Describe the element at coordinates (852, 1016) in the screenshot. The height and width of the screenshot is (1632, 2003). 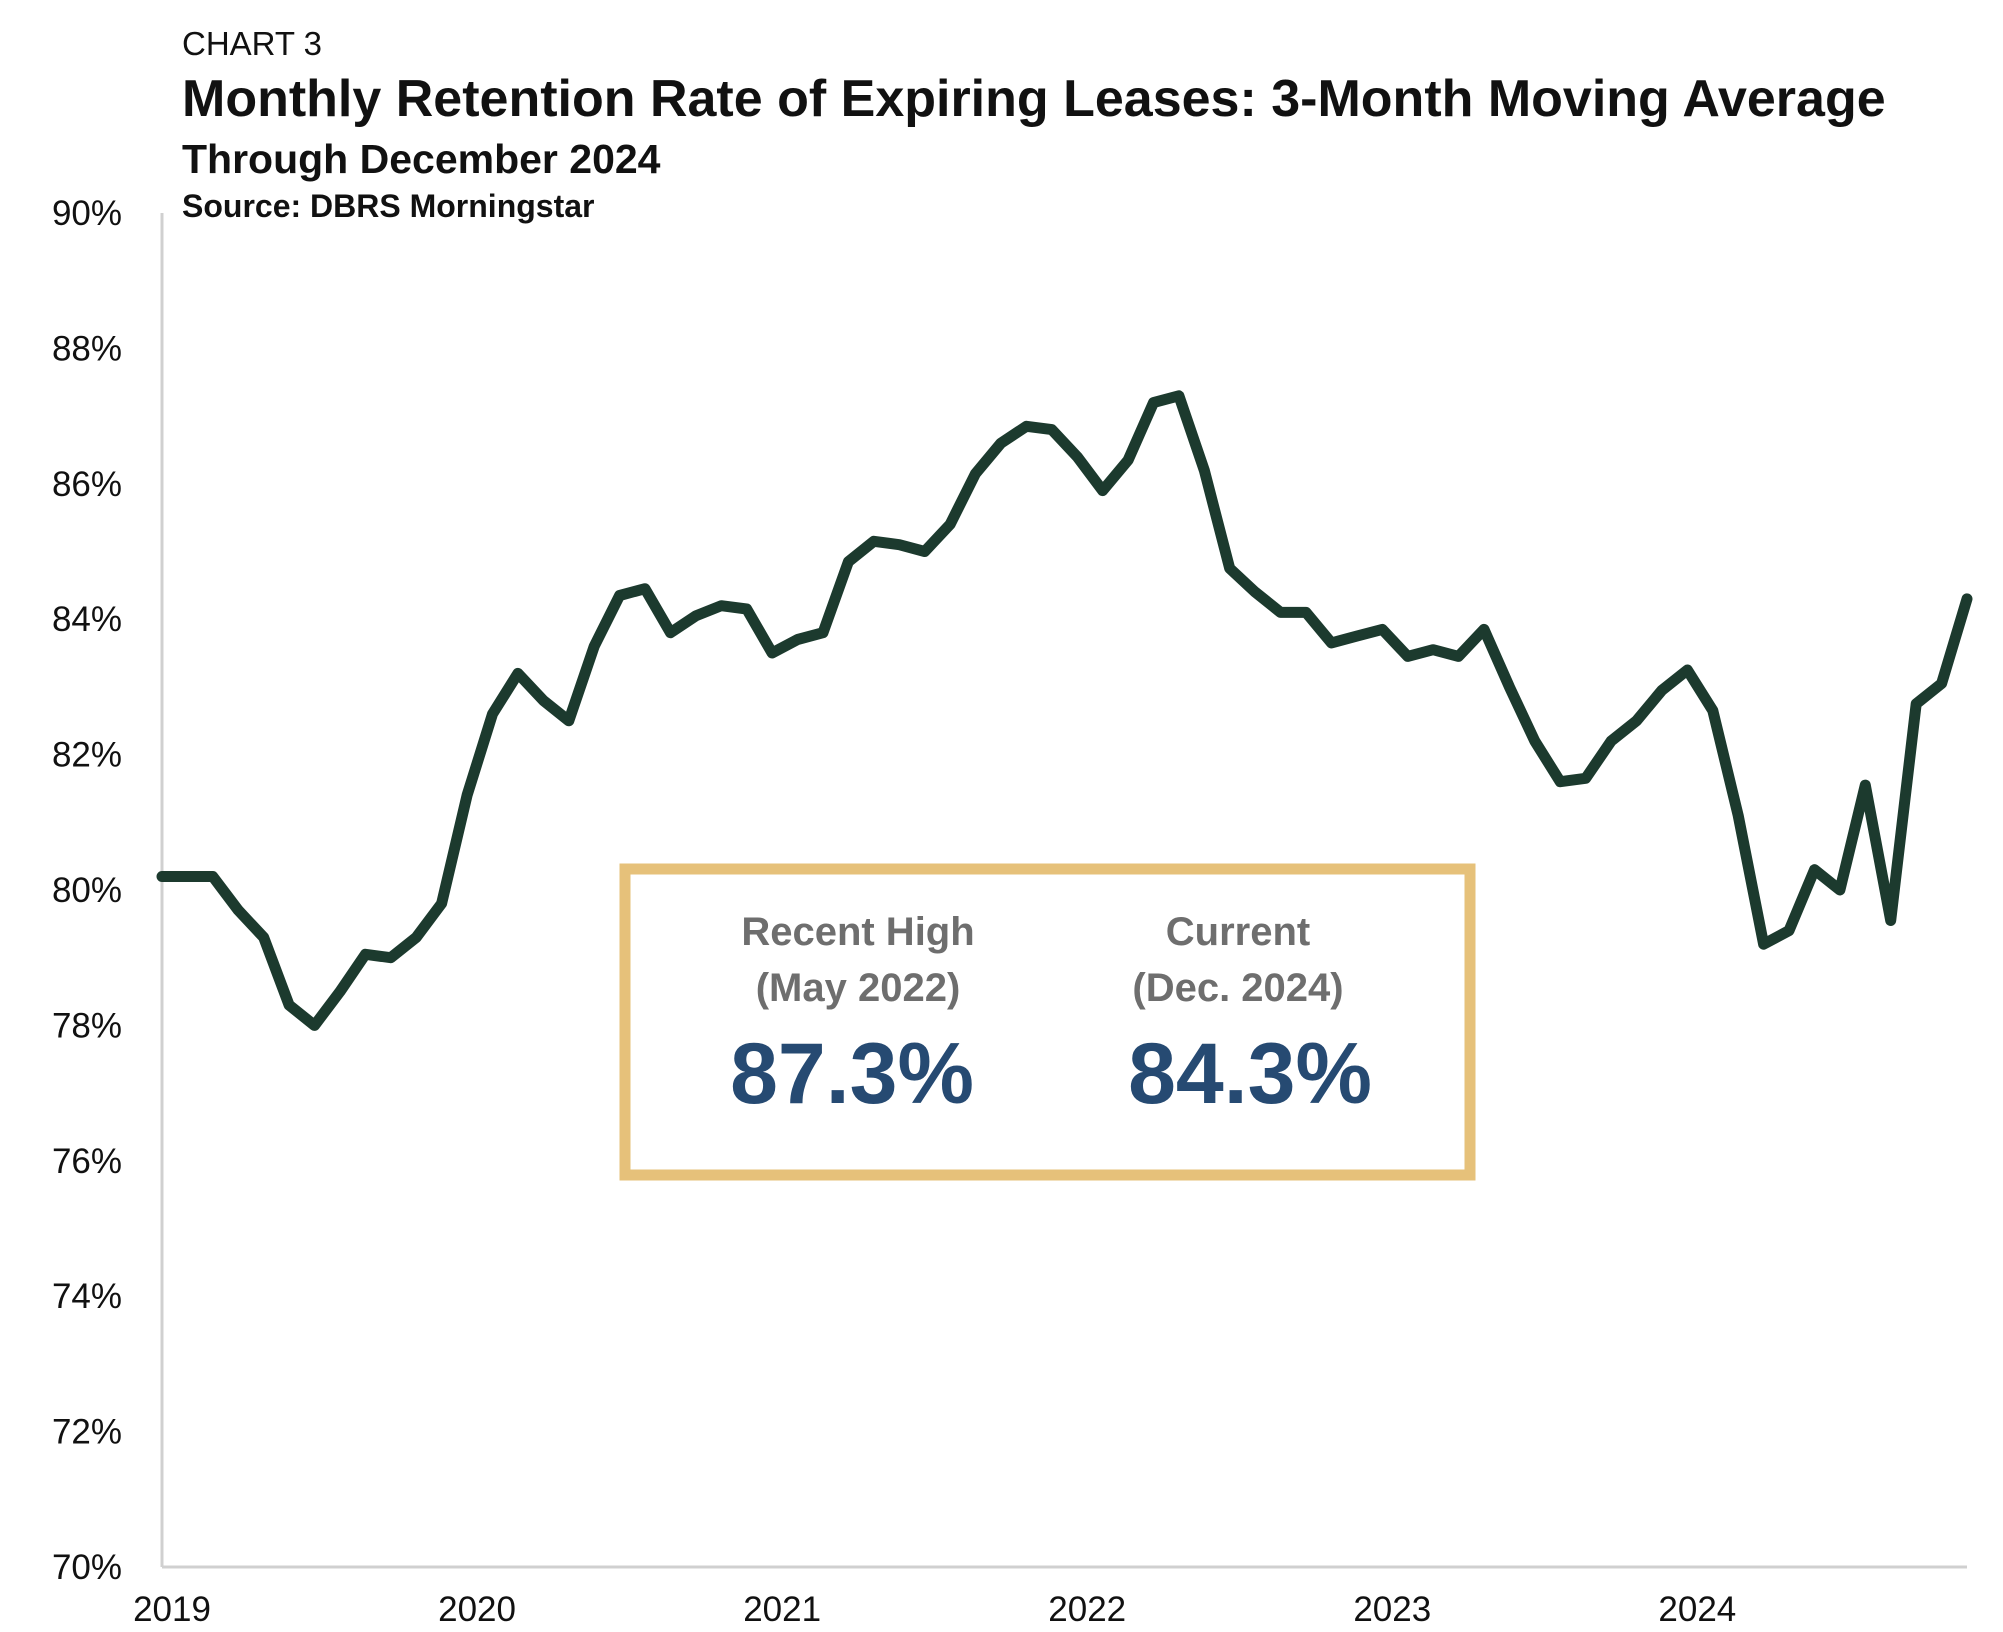
I see `callout-recent-high: Recent High (May 2022) 87.3%` at that location.